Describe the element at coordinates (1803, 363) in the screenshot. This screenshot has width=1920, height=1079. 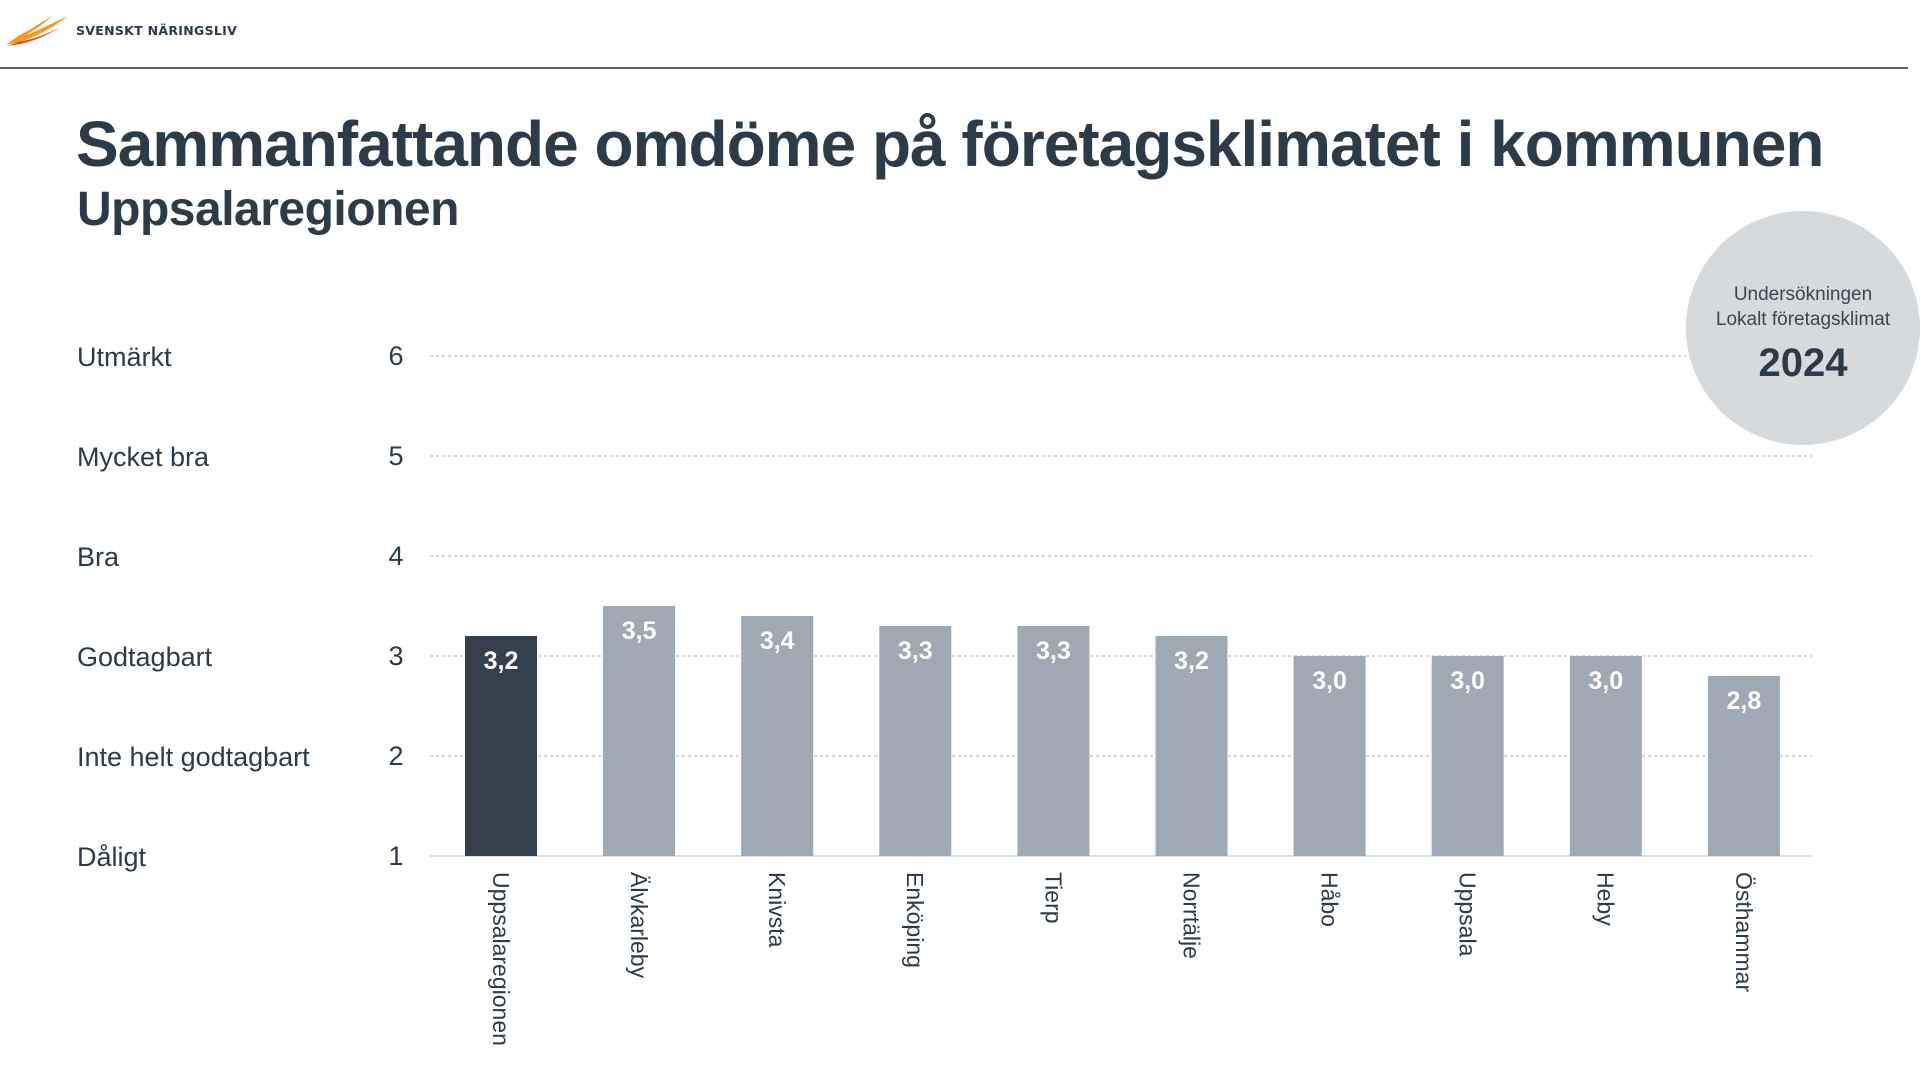
I see `badge-year: 2024` at that location.